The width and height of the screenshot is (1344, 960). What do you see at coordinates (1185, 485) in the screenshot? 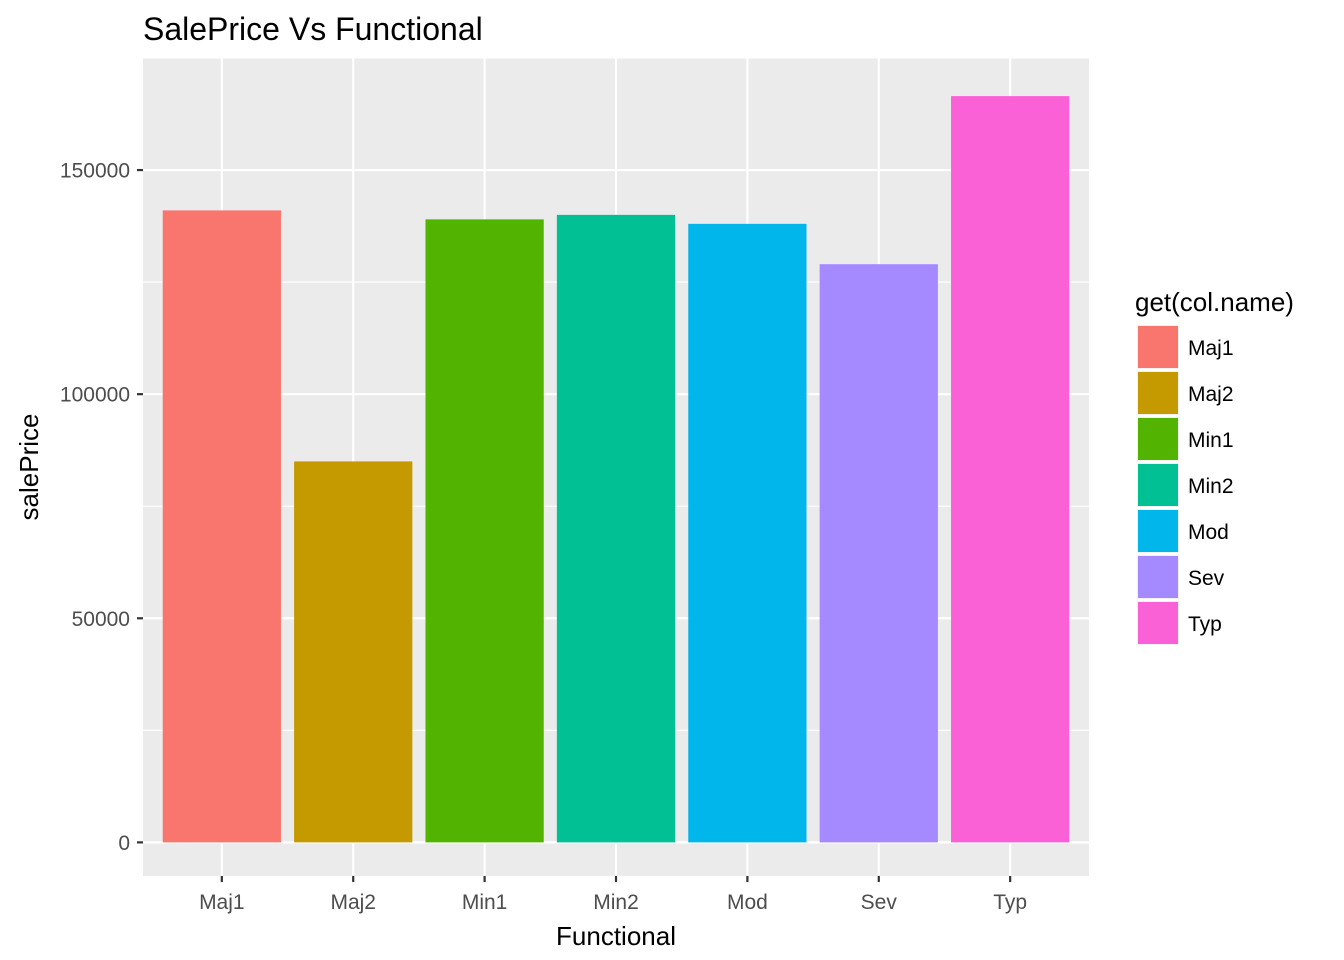
I see `legend-items: Maj1 Maj2 Min1 Min2 Mod Sev Typ` at bounding box center [1185, 485].